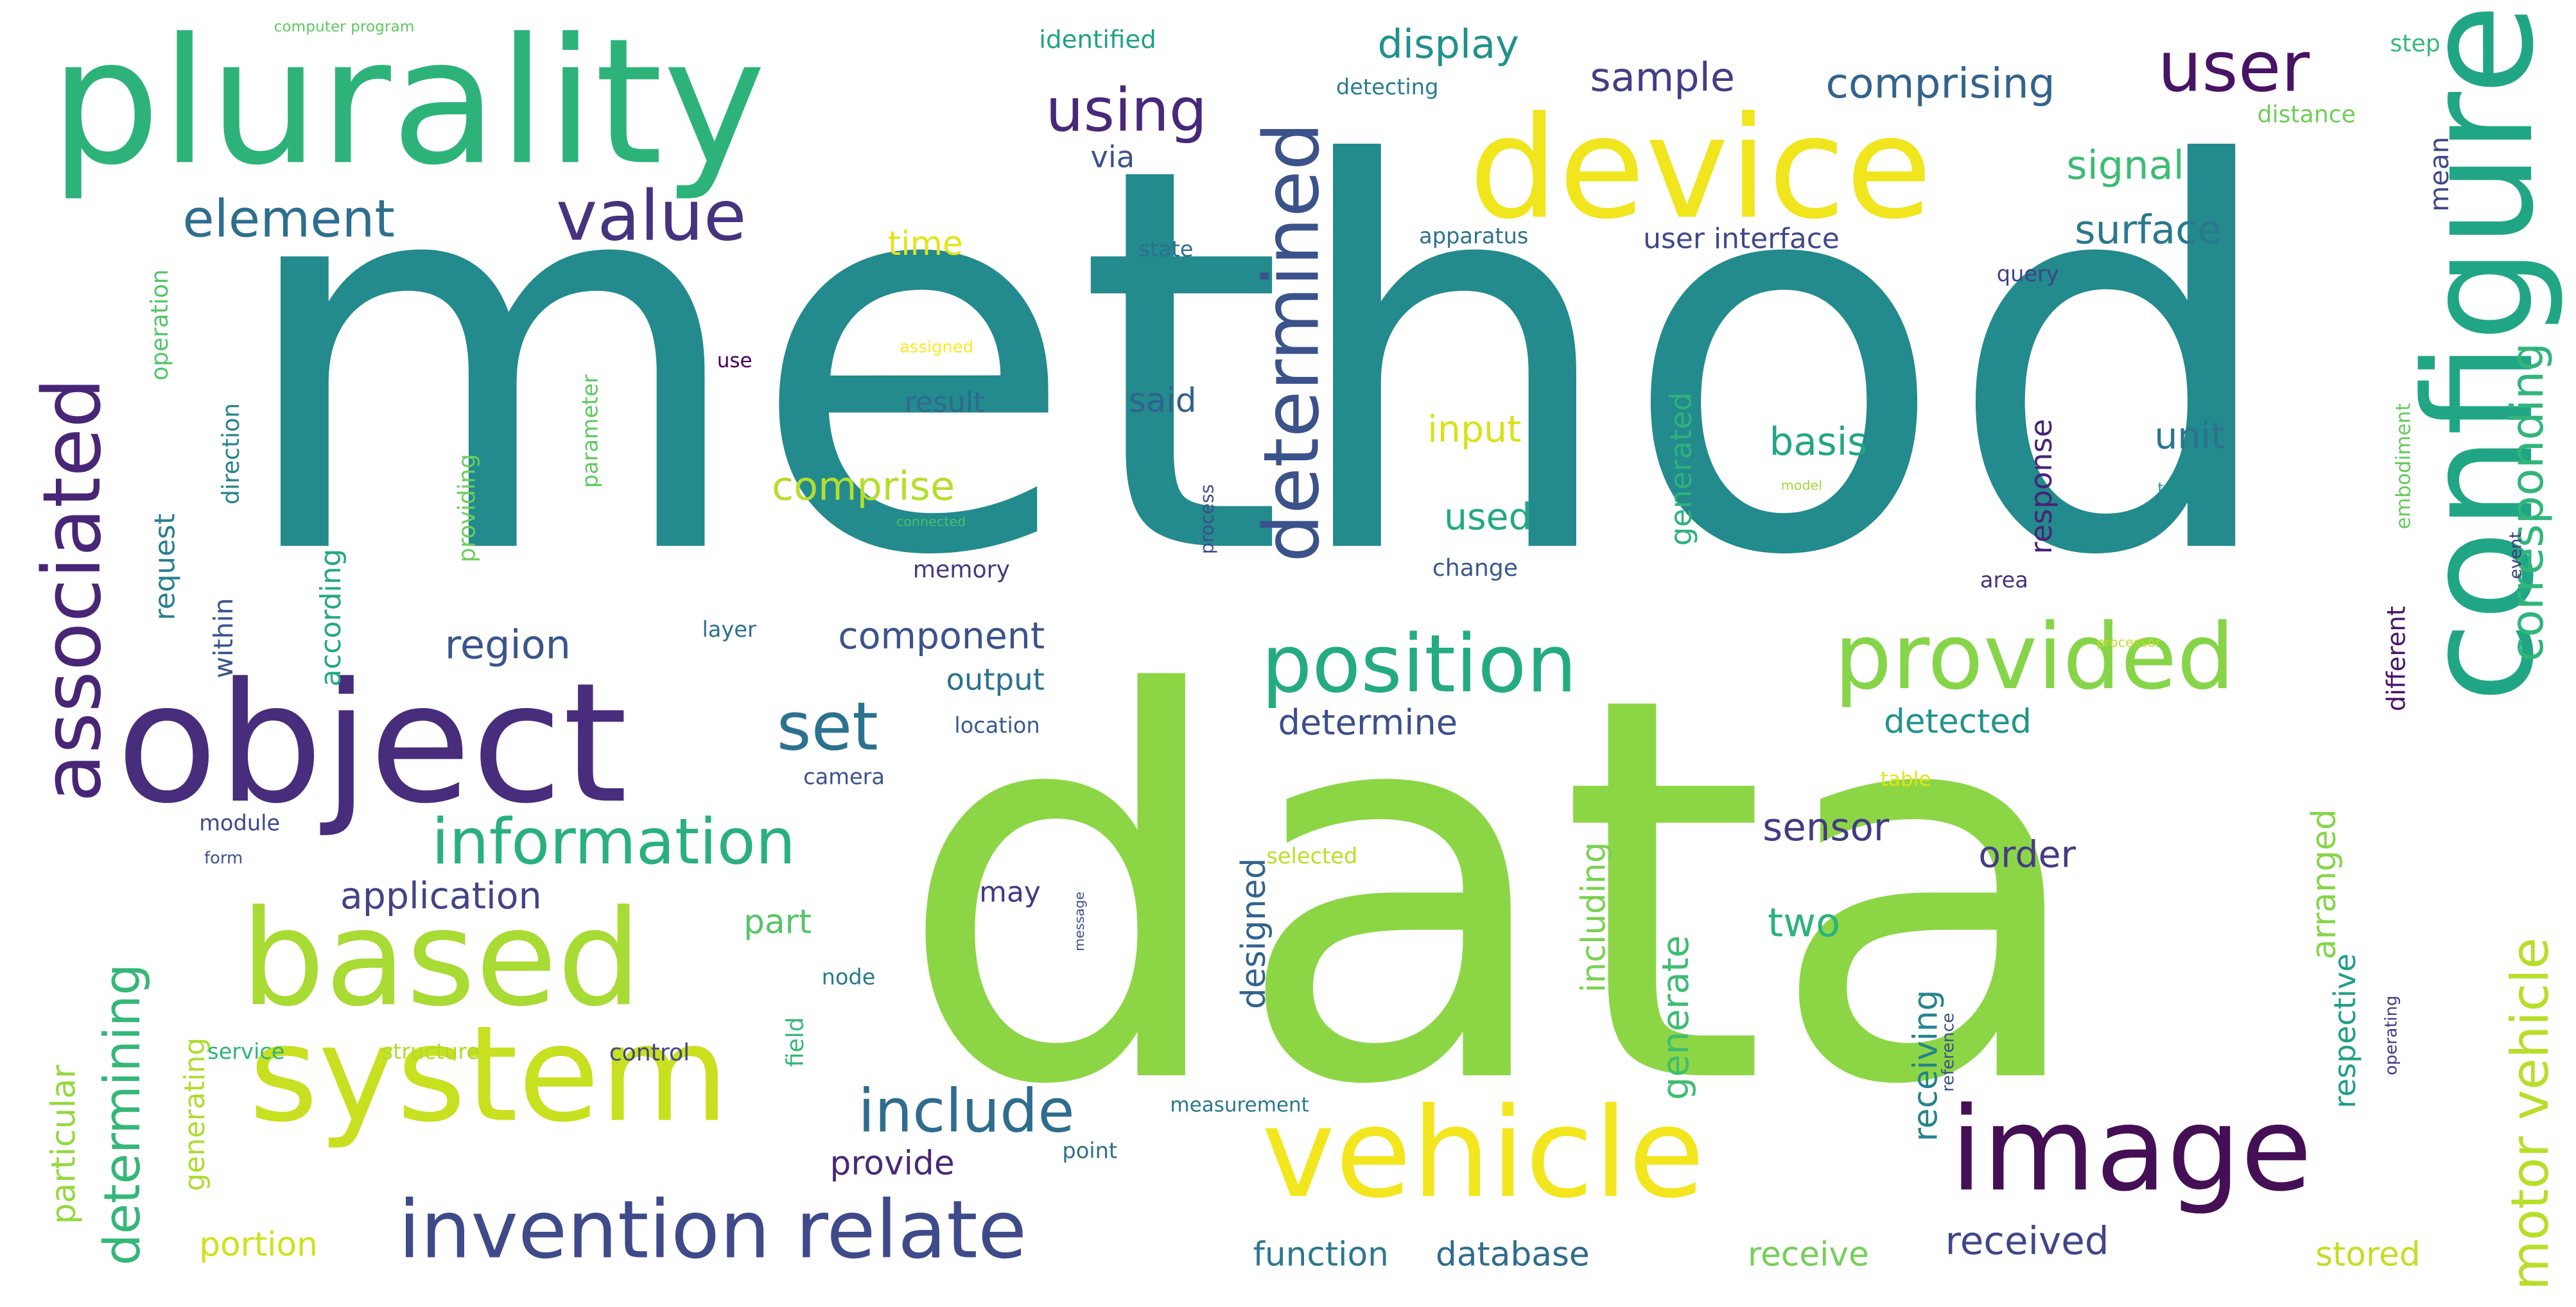 Image resolution: width=2576 pixels, height=1307 pixels. I want to click on cloud-word: sample, so click(1662, 78).